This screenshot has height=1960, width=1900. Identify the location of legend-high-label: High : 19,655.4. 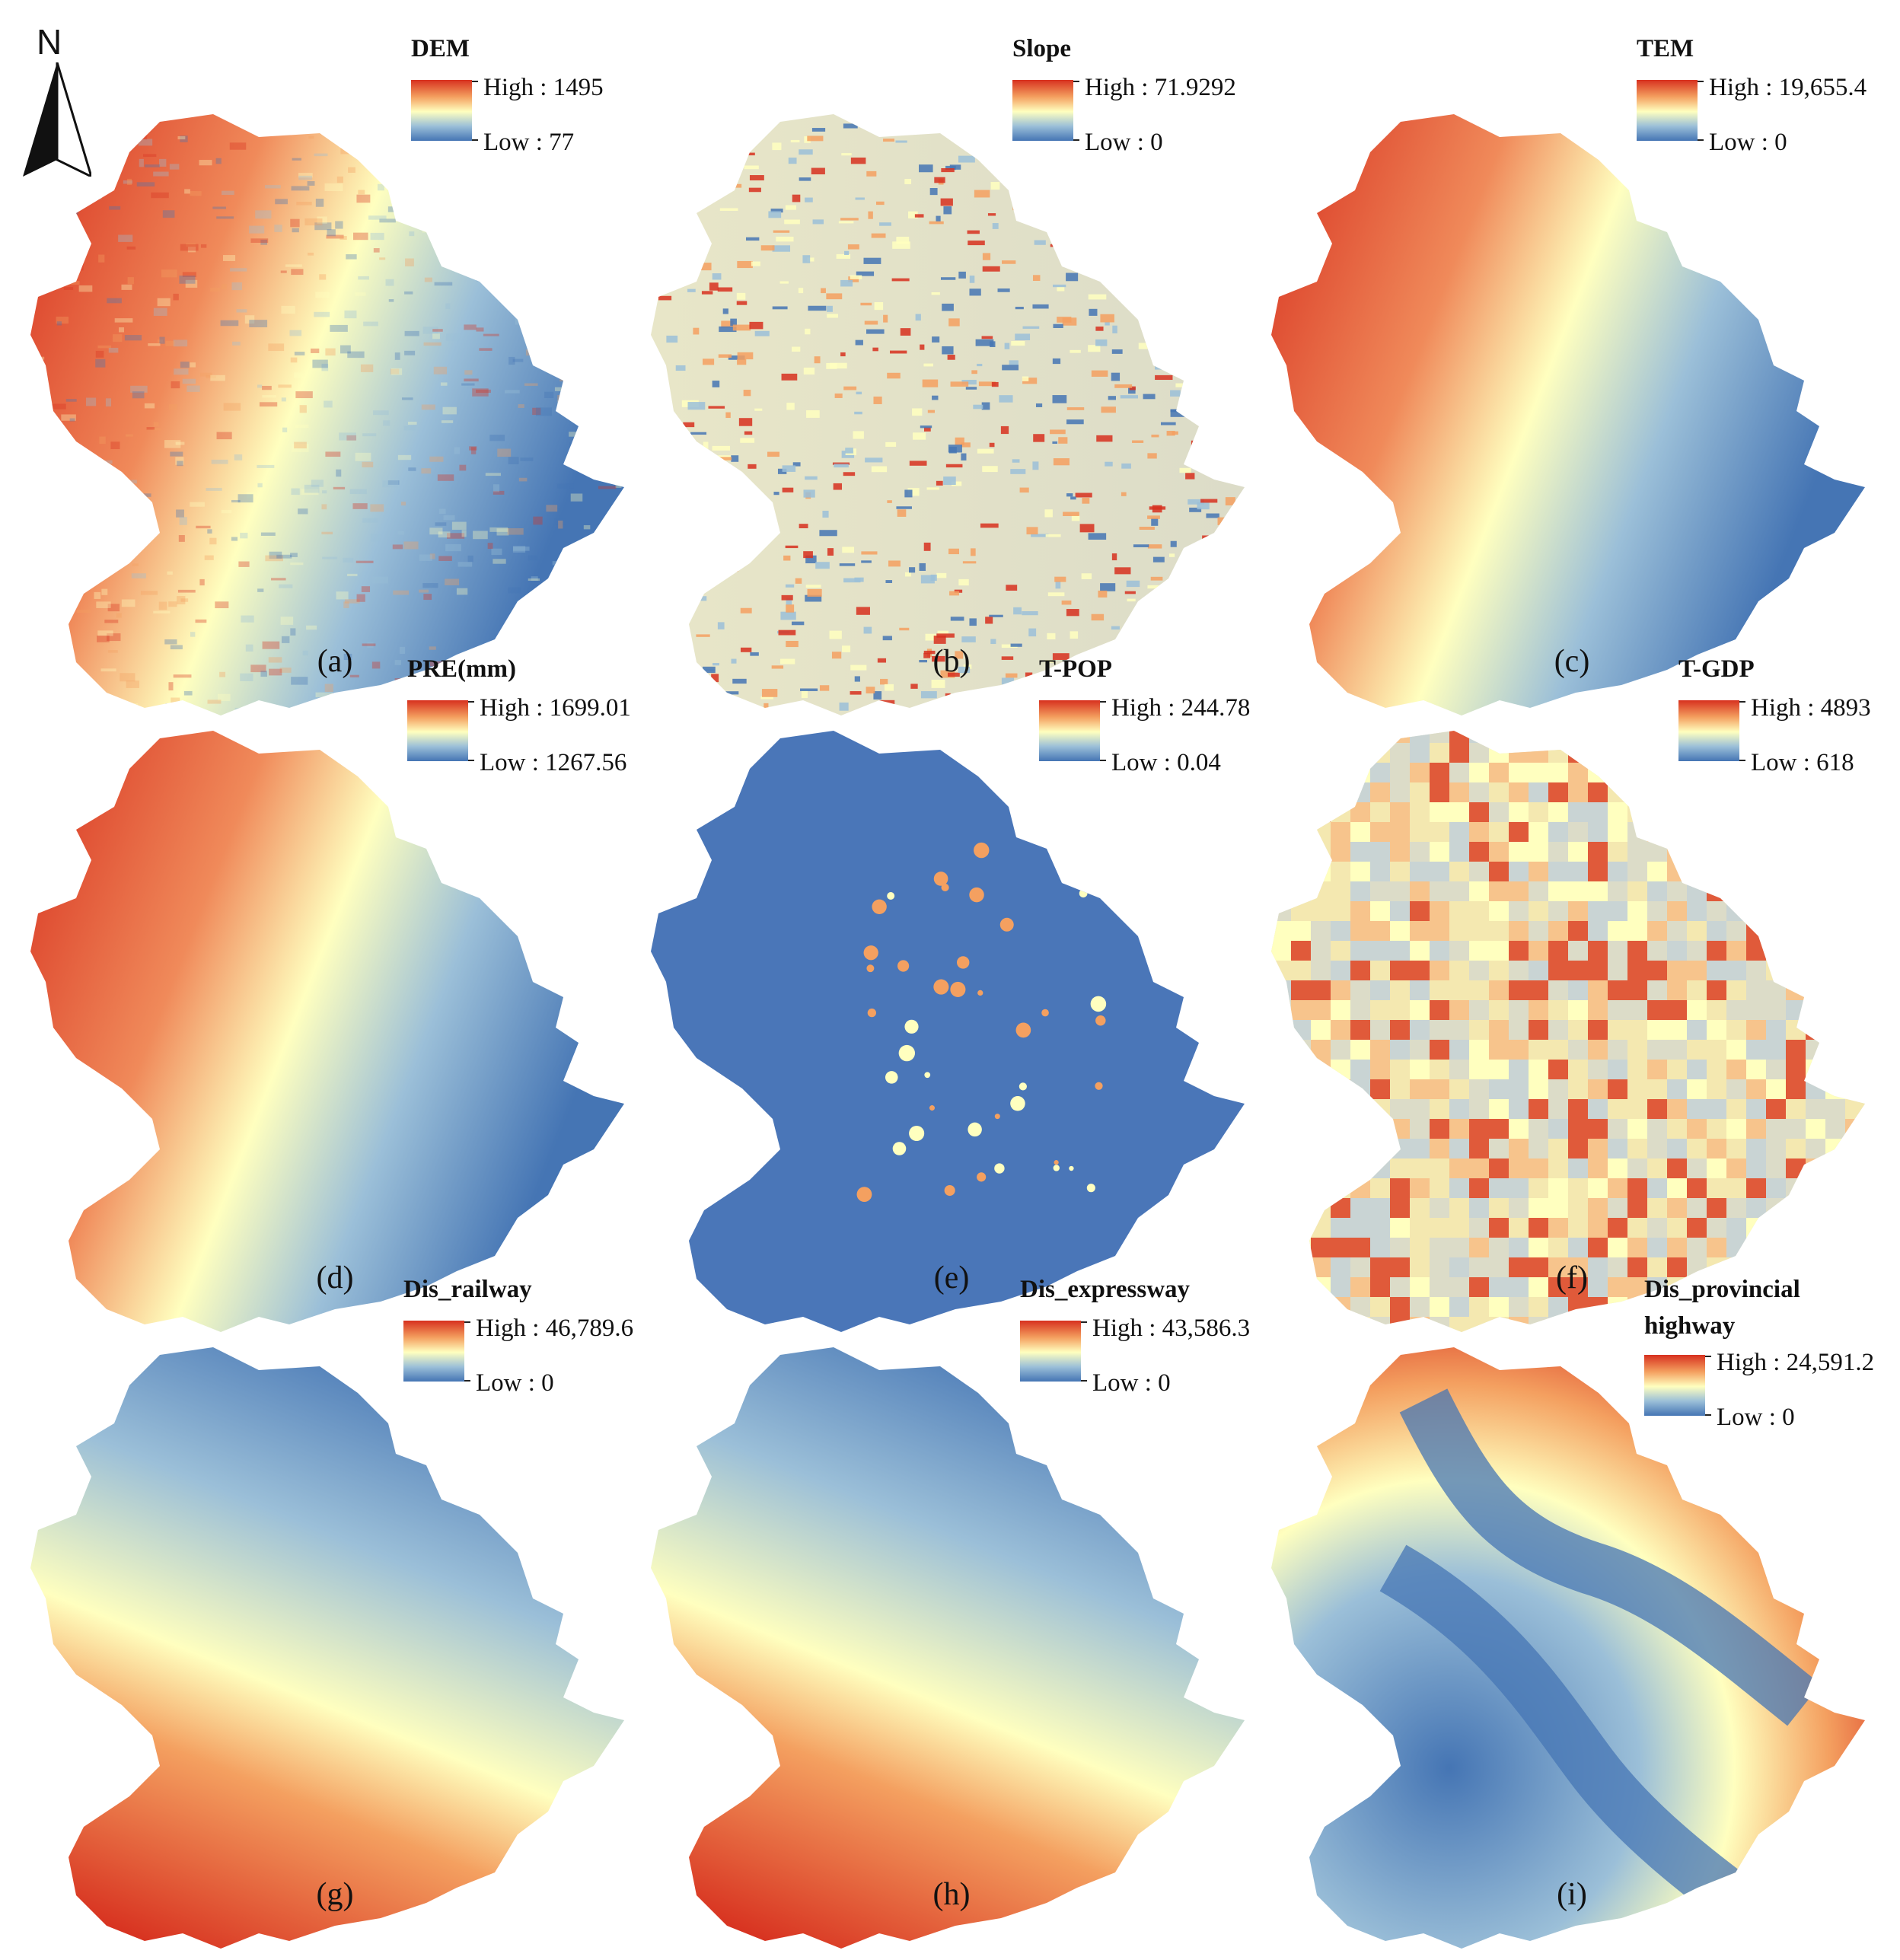
(1788, 87).